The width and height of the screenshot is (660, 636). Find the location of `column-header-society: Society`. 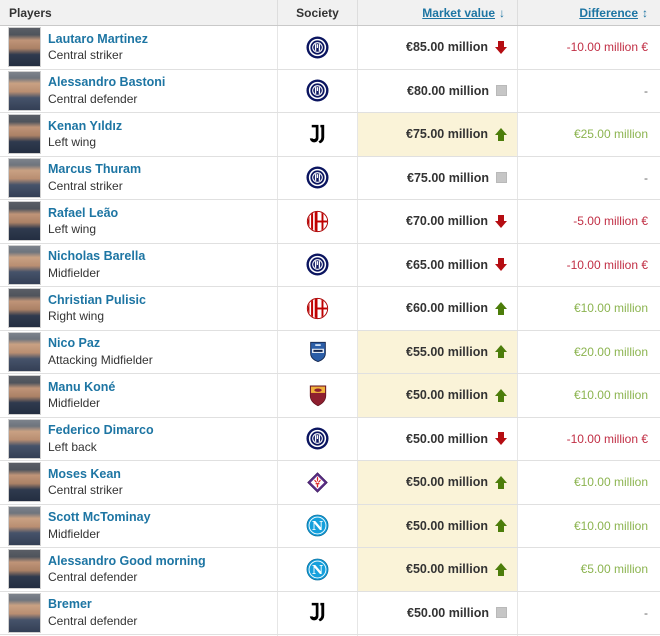

column-header-society: Society is located at coordinates (318, 12).